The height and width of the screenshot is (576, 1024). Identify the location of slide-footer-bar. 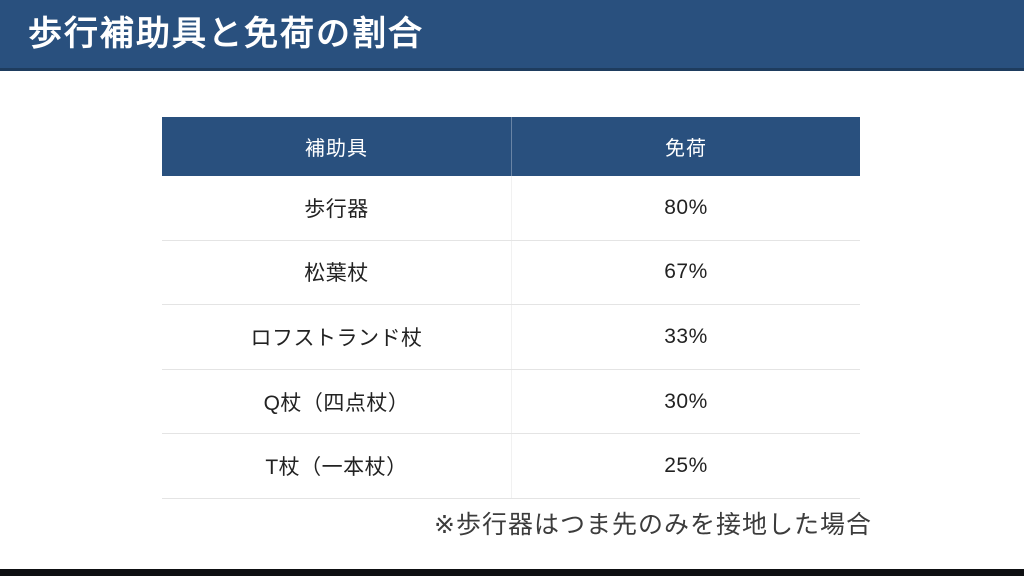
(512, 572).